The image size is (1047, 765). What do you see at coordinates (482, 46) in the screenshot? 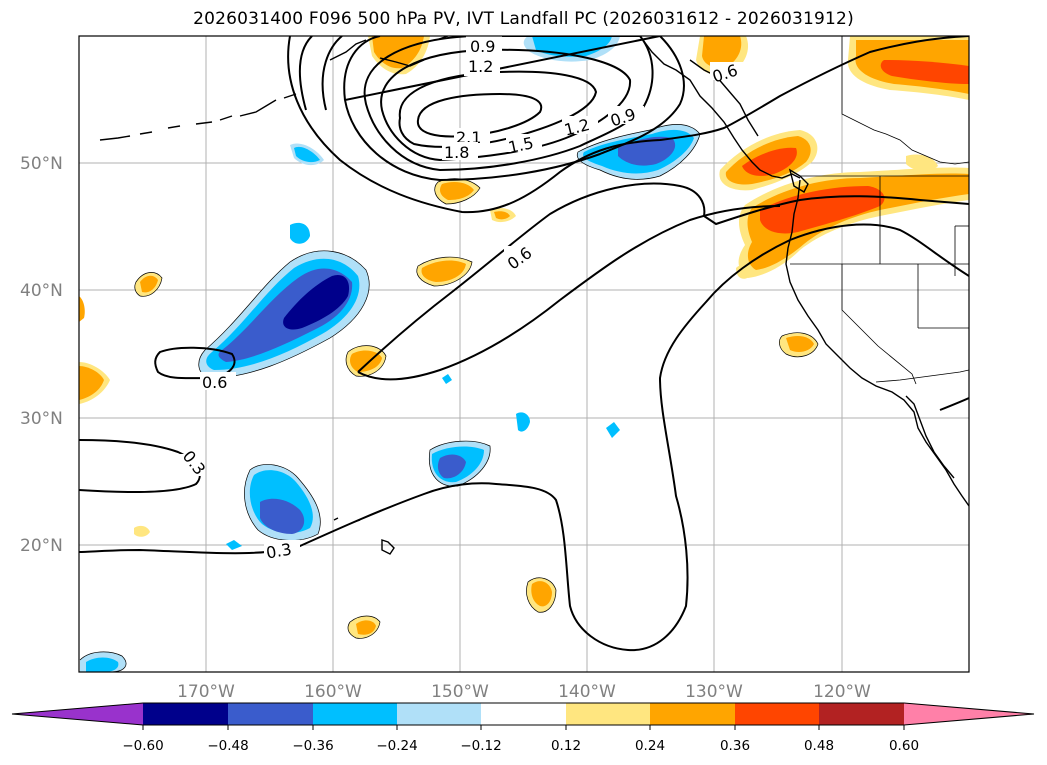
I see `contour-label: 0.9` at bounding box center [482, 46].